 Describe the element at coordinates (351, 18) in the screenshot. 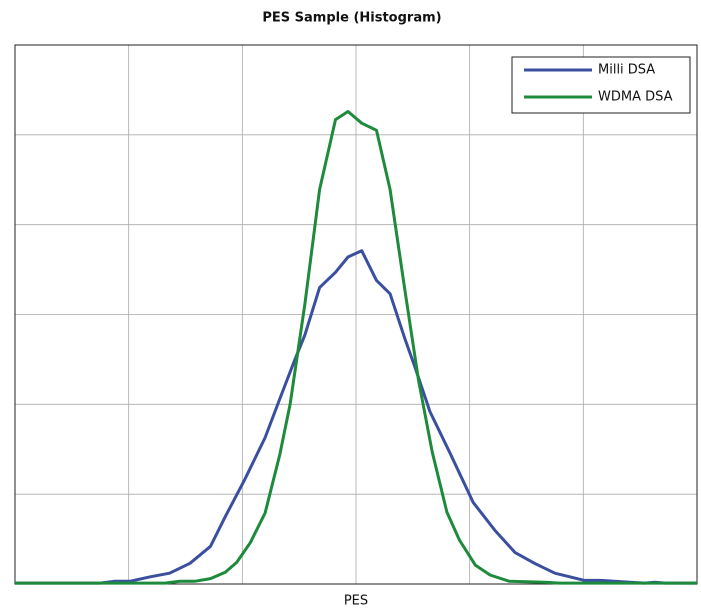

I see `chart-title: PES Sample (Histogram)` at that location.